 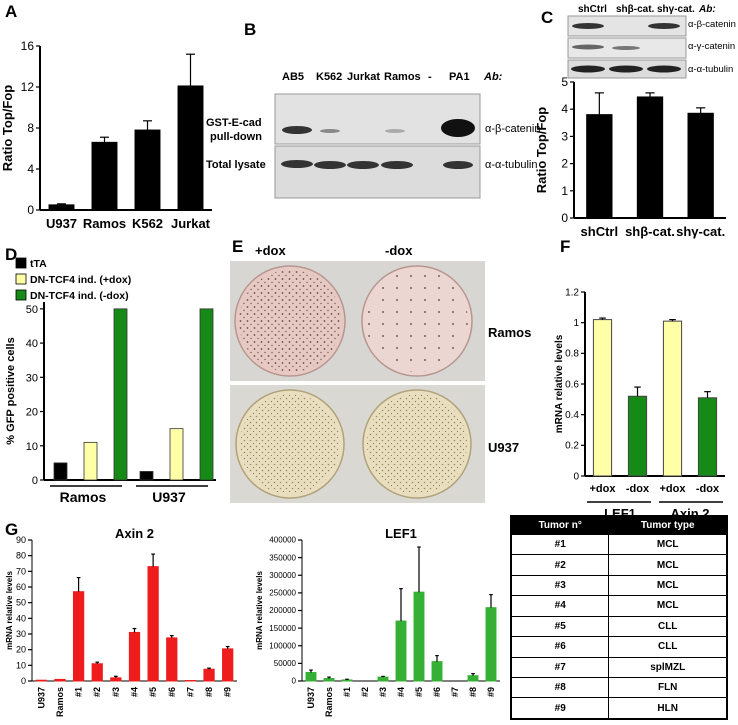 I want to click on x-tick-label: #3, so click(x=116, y=692).